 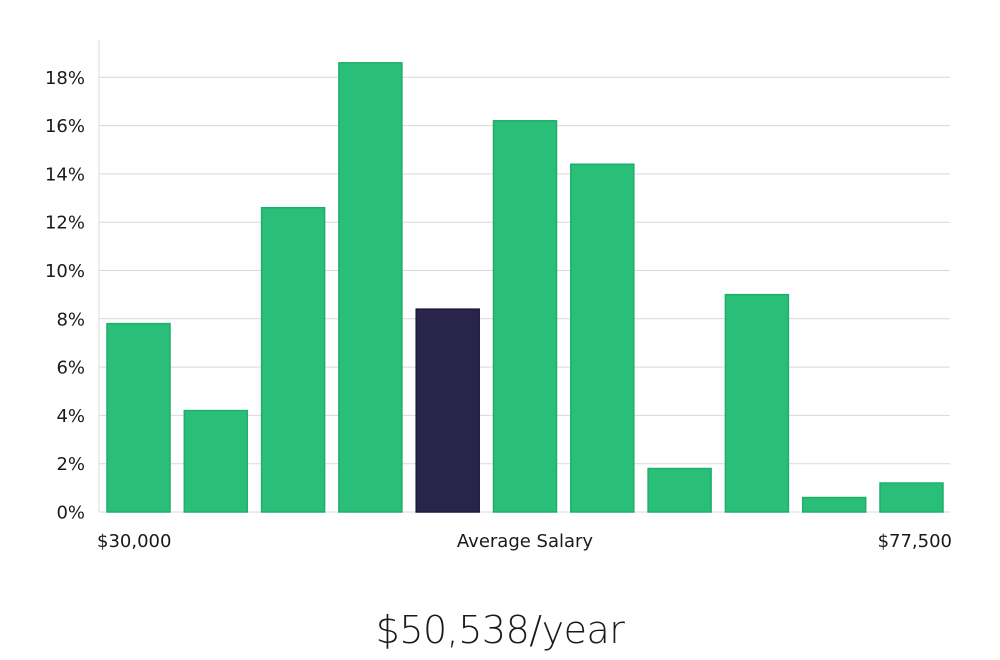 What do you see at coordinates (500, 630) in the screenshot?
I see `average-salary-value: $50,538/year` at bounding box center [500, 630].